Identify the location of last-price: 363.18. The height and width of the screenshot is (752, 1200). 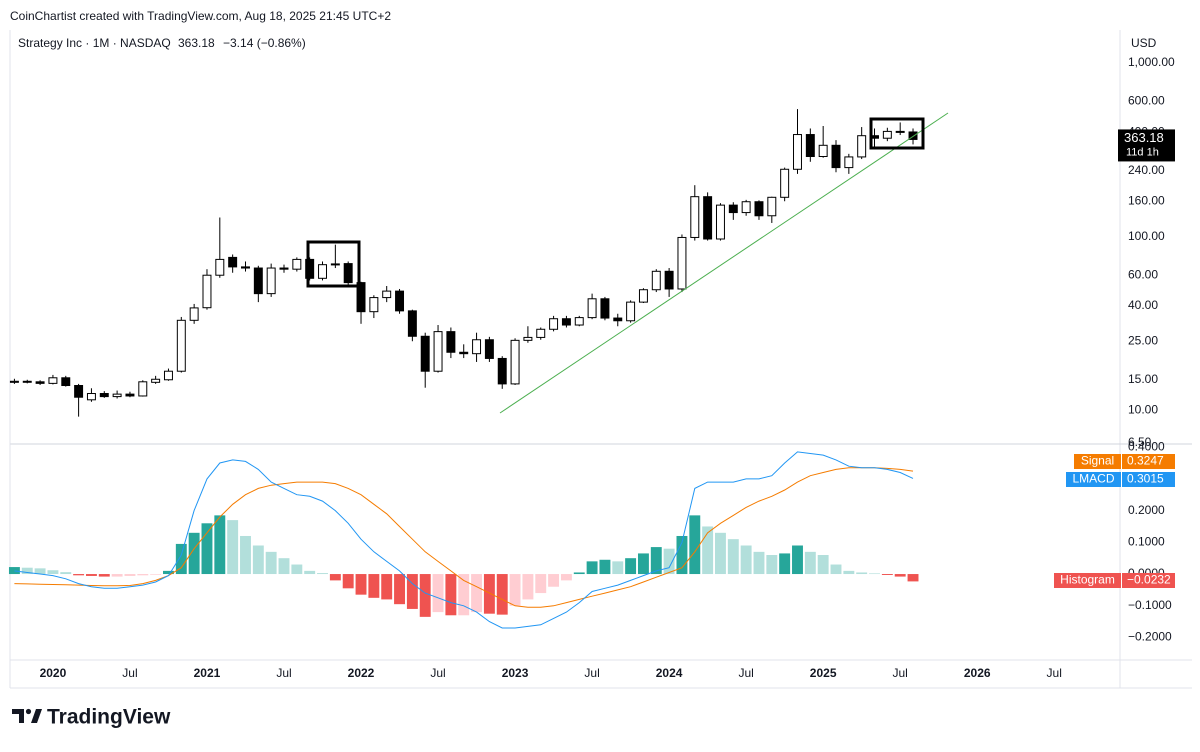
(196, 43).